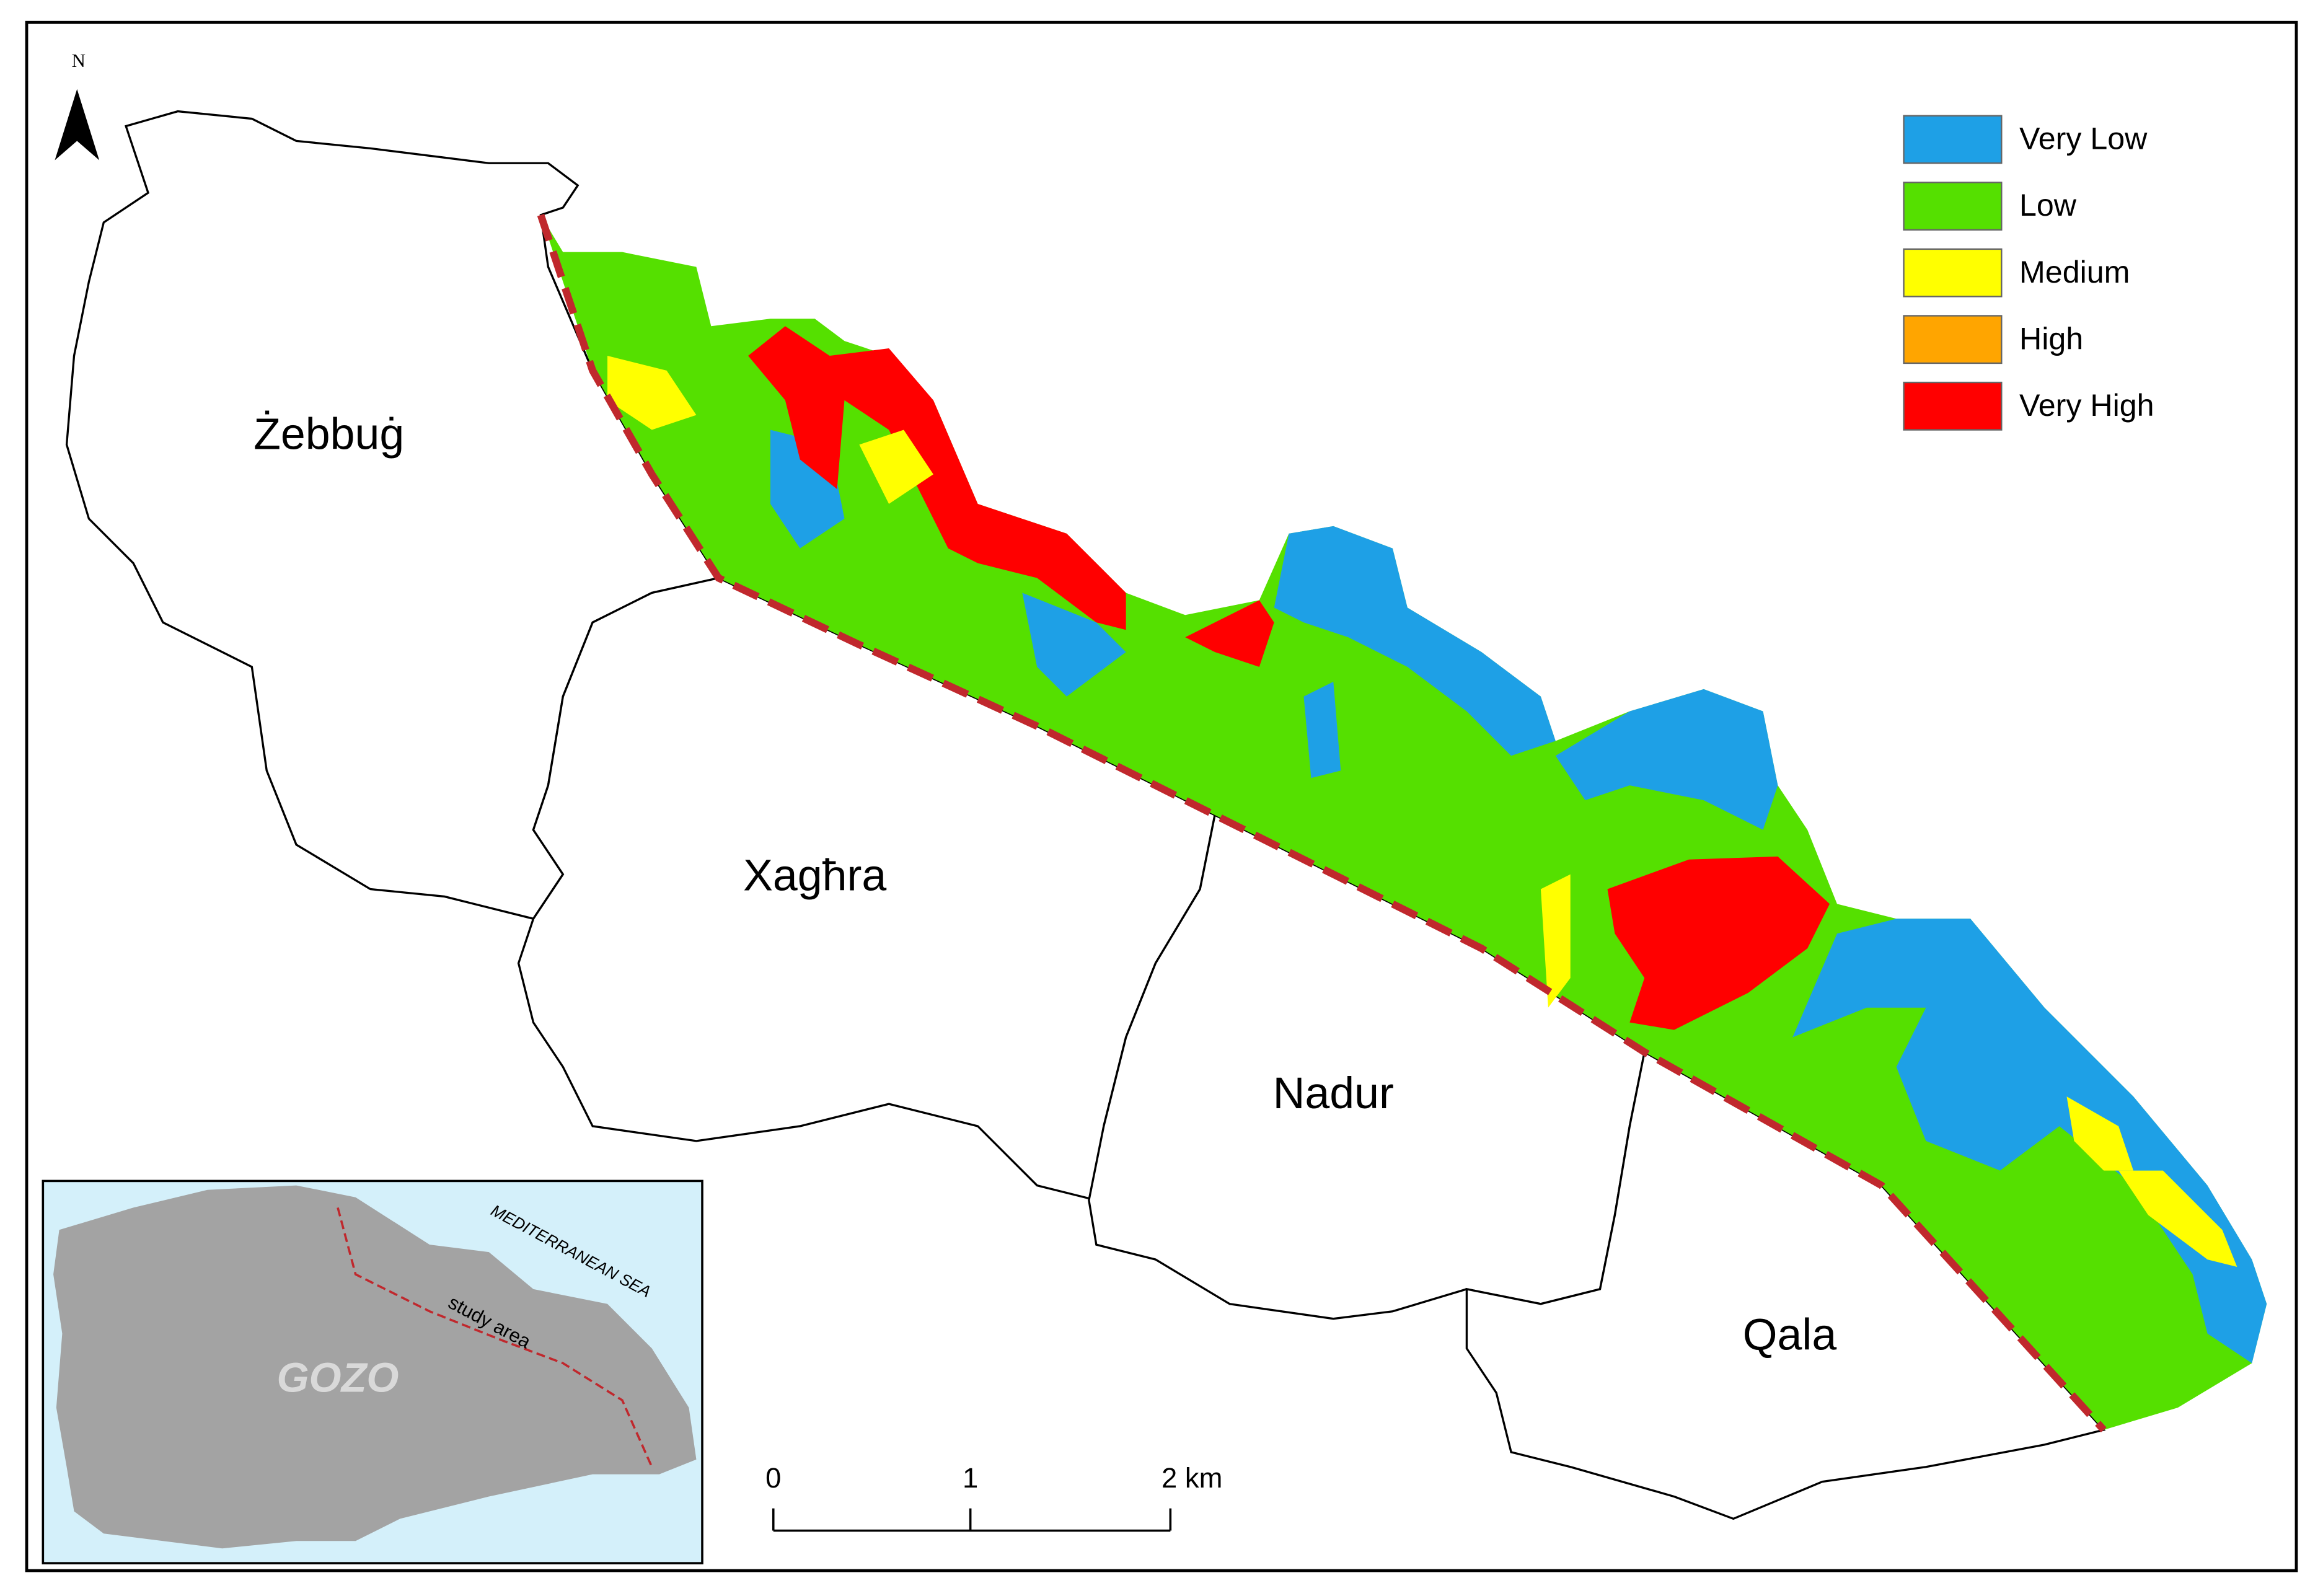 This screenshot has height=1596, width=2323. What do you see at coordinates (1790, 1335) in the screenshot?
I see `place-label: Qala` at bounding box center [1790, 1335].